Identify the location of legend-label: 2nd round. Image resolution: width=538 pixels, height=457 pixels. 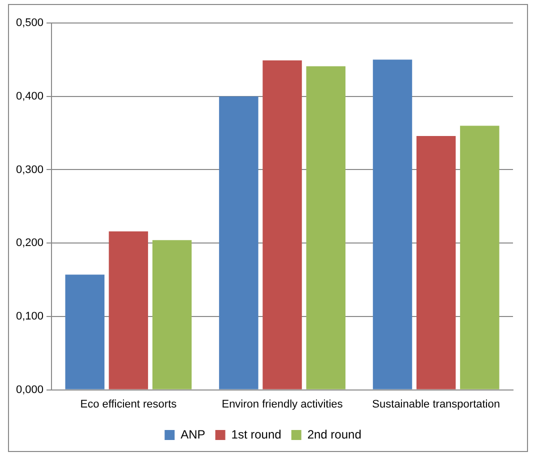
(334, 434).